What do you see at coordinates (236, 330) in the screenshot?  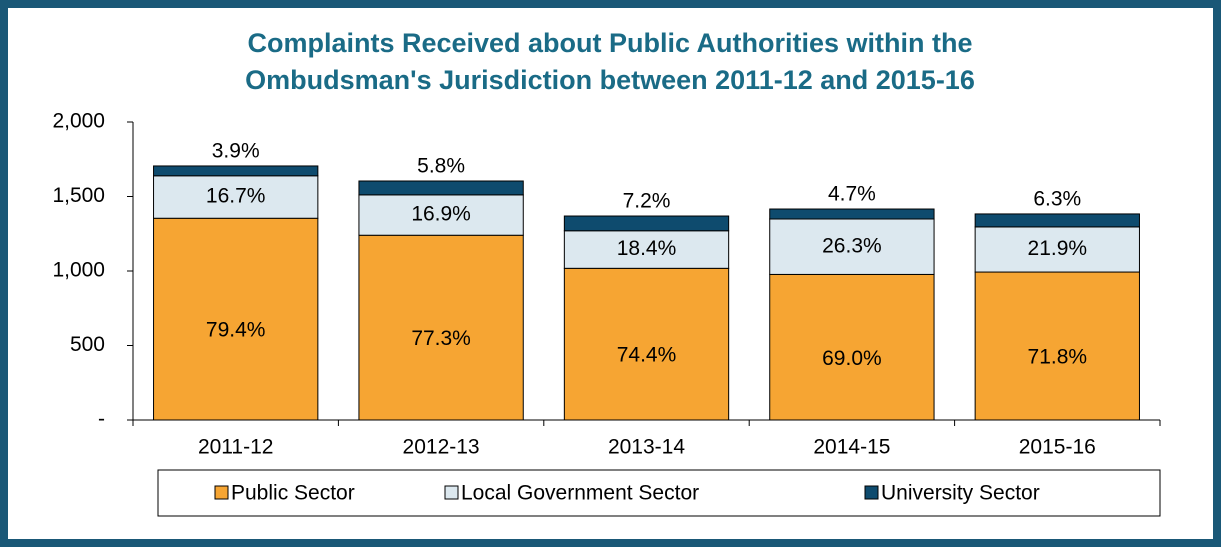 I see `value-label: 79.4%` at bounding box center [236, 330].